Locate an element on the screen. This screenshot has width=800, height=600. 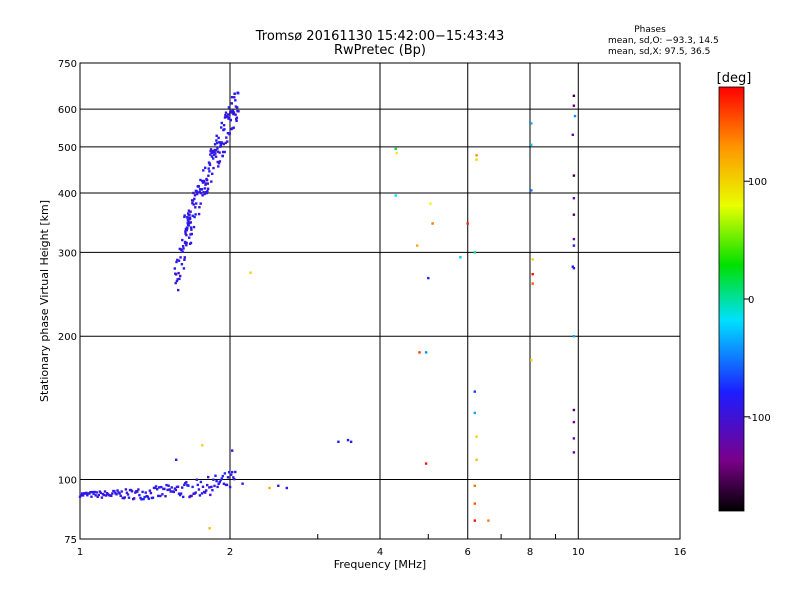
trace-points is located at coordinates (159, 296).